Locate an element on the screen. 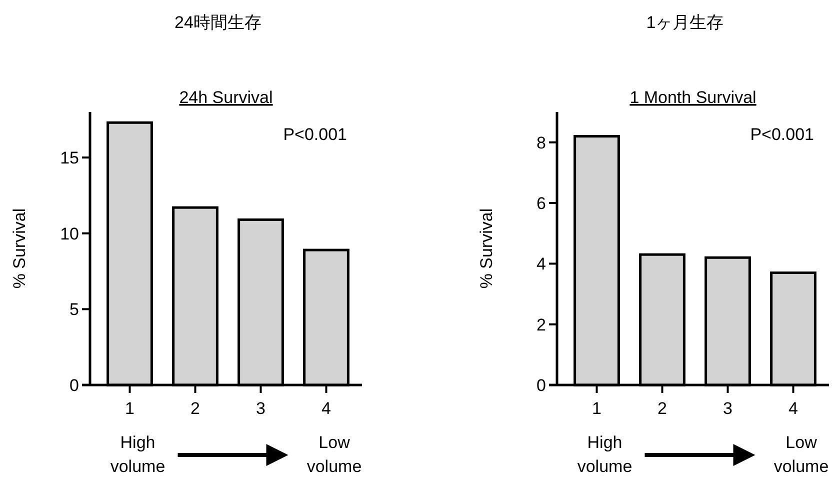 This screenshot has height=484, width=834. y-tick-label: 4 is located at coordinates (541, 264).